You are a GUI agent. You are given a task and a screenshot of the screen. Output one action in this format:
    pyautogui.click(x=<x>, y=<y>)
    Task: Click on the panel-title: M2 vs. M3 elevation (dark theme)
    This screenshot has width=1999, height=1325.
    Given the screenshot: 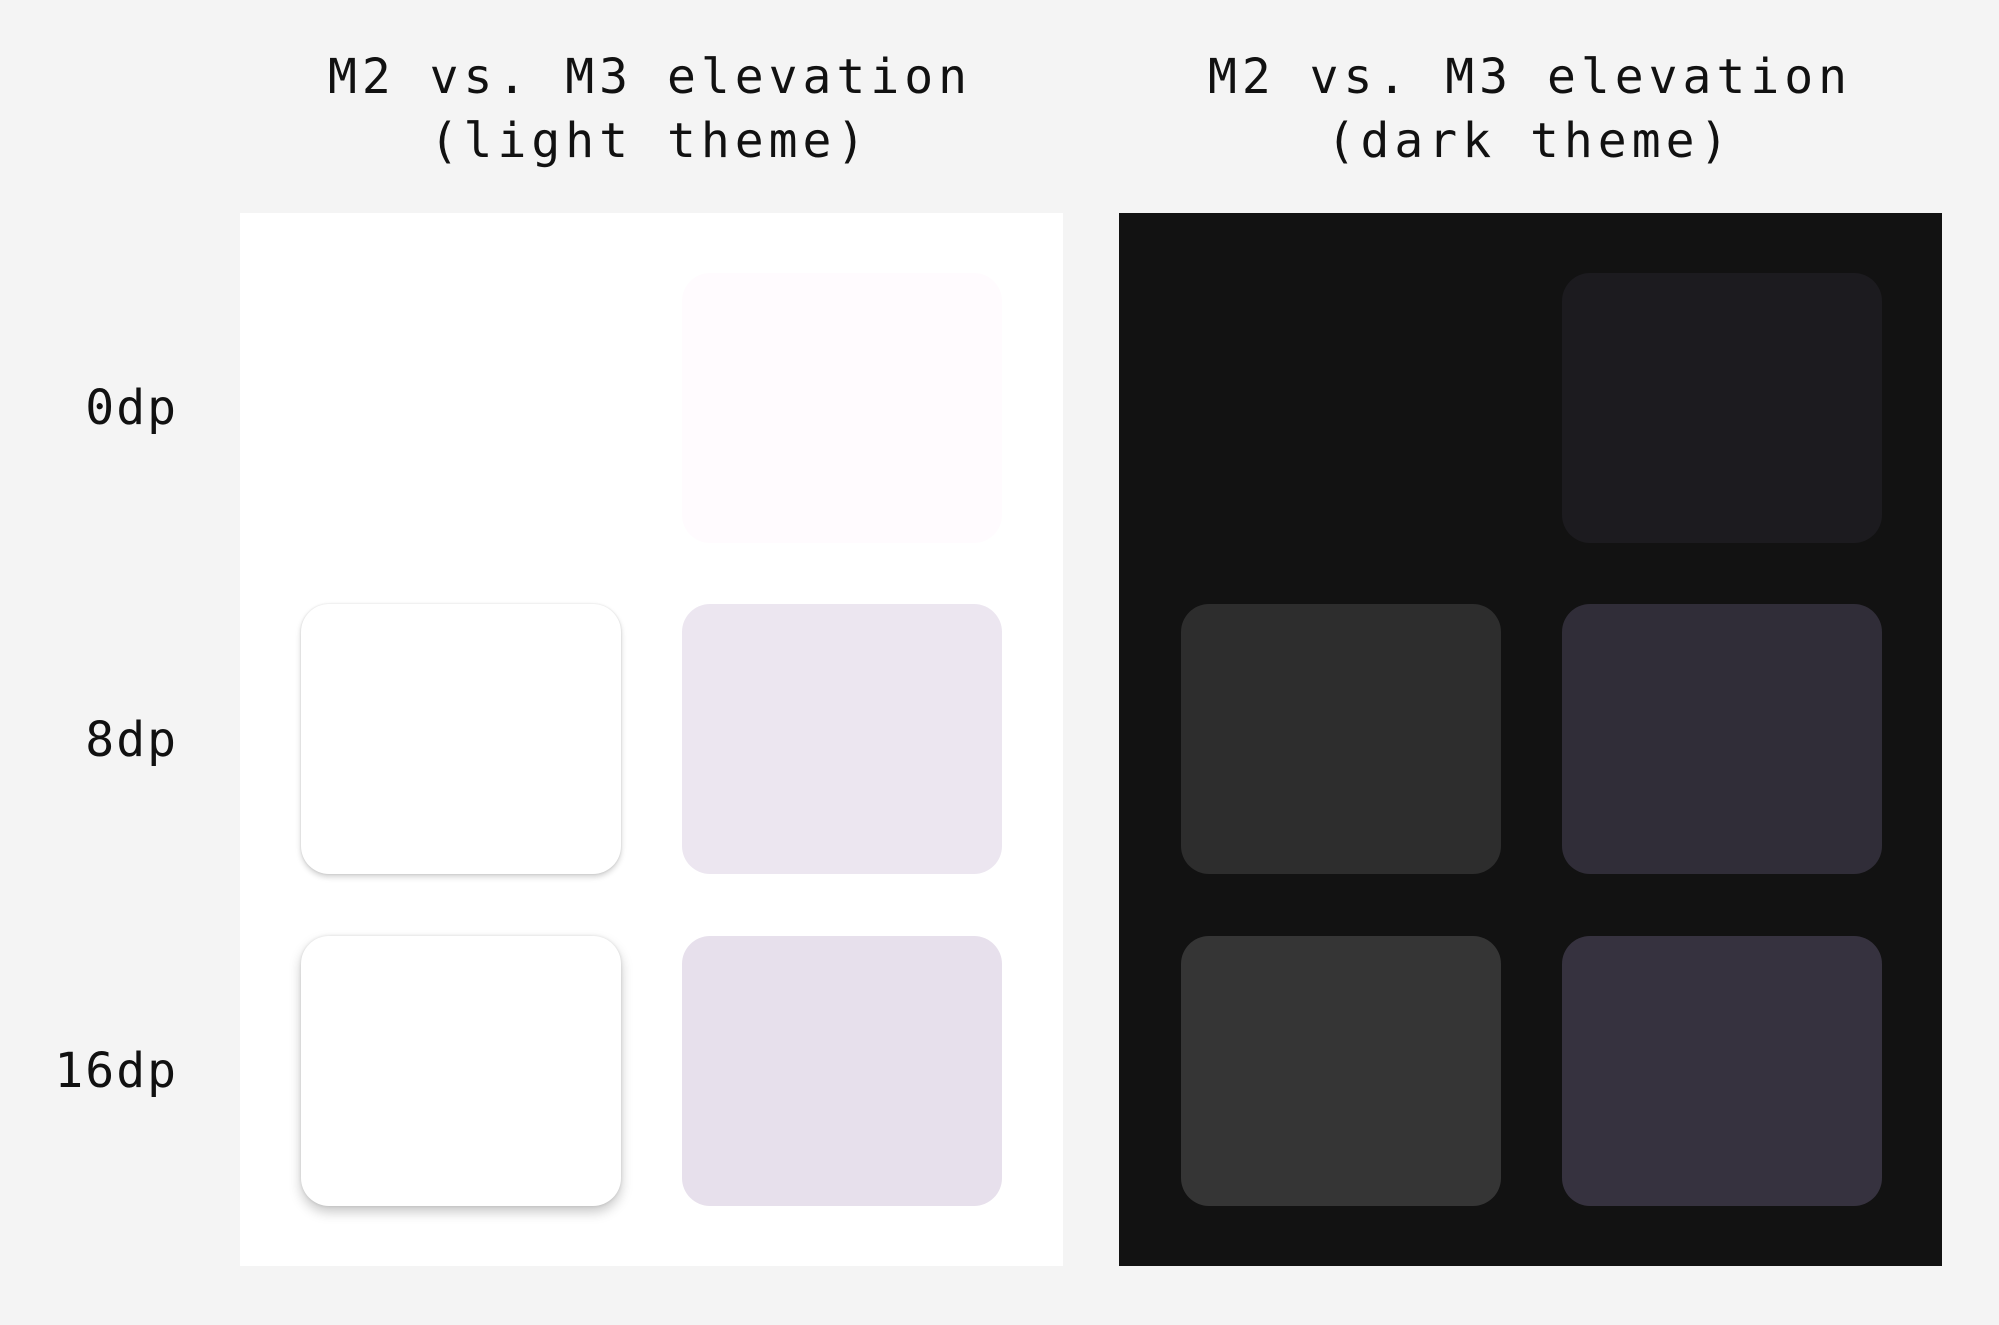 What is the action you would take?
    pyautogui.click(x=1530, y=109)
    